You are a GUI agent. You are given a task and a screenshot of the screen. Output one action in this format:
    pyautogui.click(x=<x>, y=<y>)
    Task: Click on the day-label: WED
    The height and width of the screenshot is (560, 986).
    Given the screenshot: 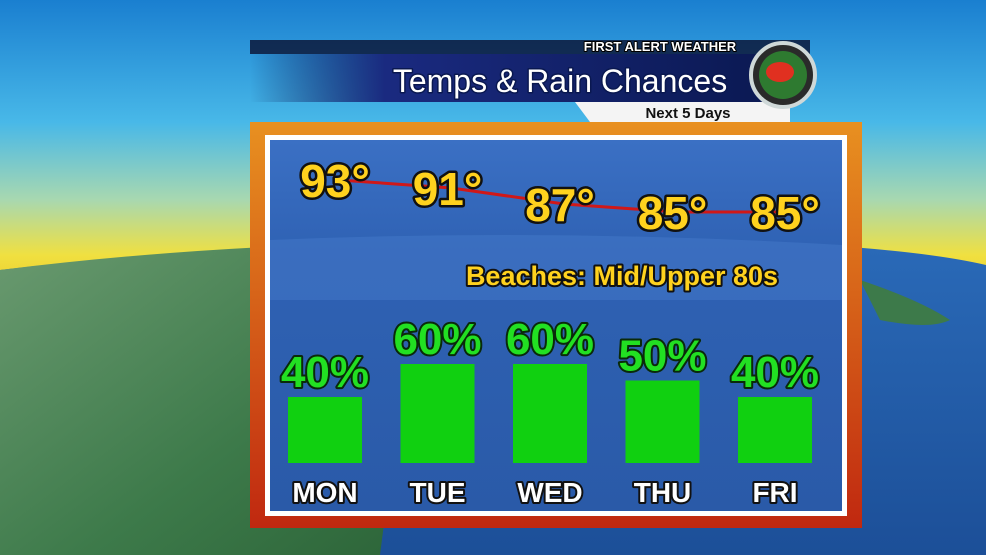 What is the action you would take?
    pyautogui.click(x=549, y=492)
    